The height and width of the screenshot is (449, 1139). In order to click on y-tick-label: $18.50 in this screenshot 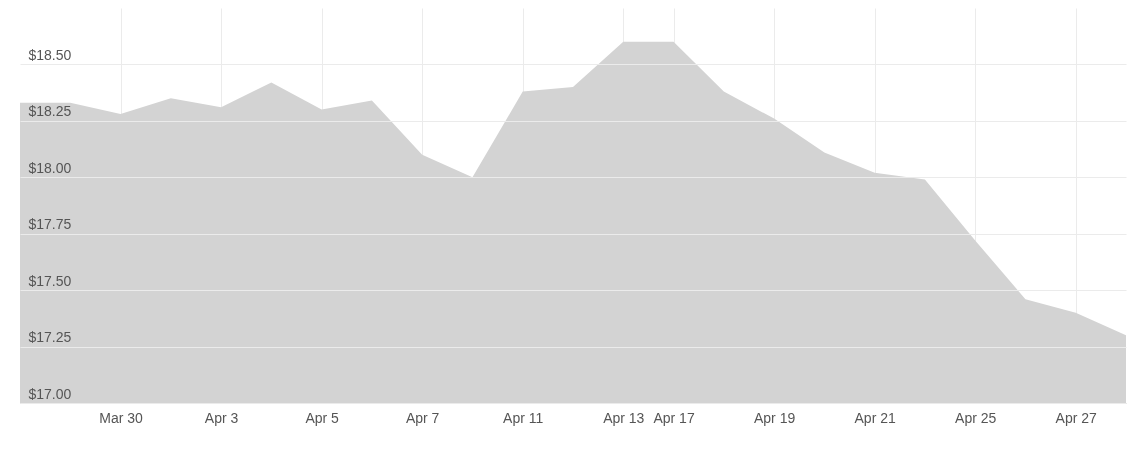, I will do `click(50, 54)`.